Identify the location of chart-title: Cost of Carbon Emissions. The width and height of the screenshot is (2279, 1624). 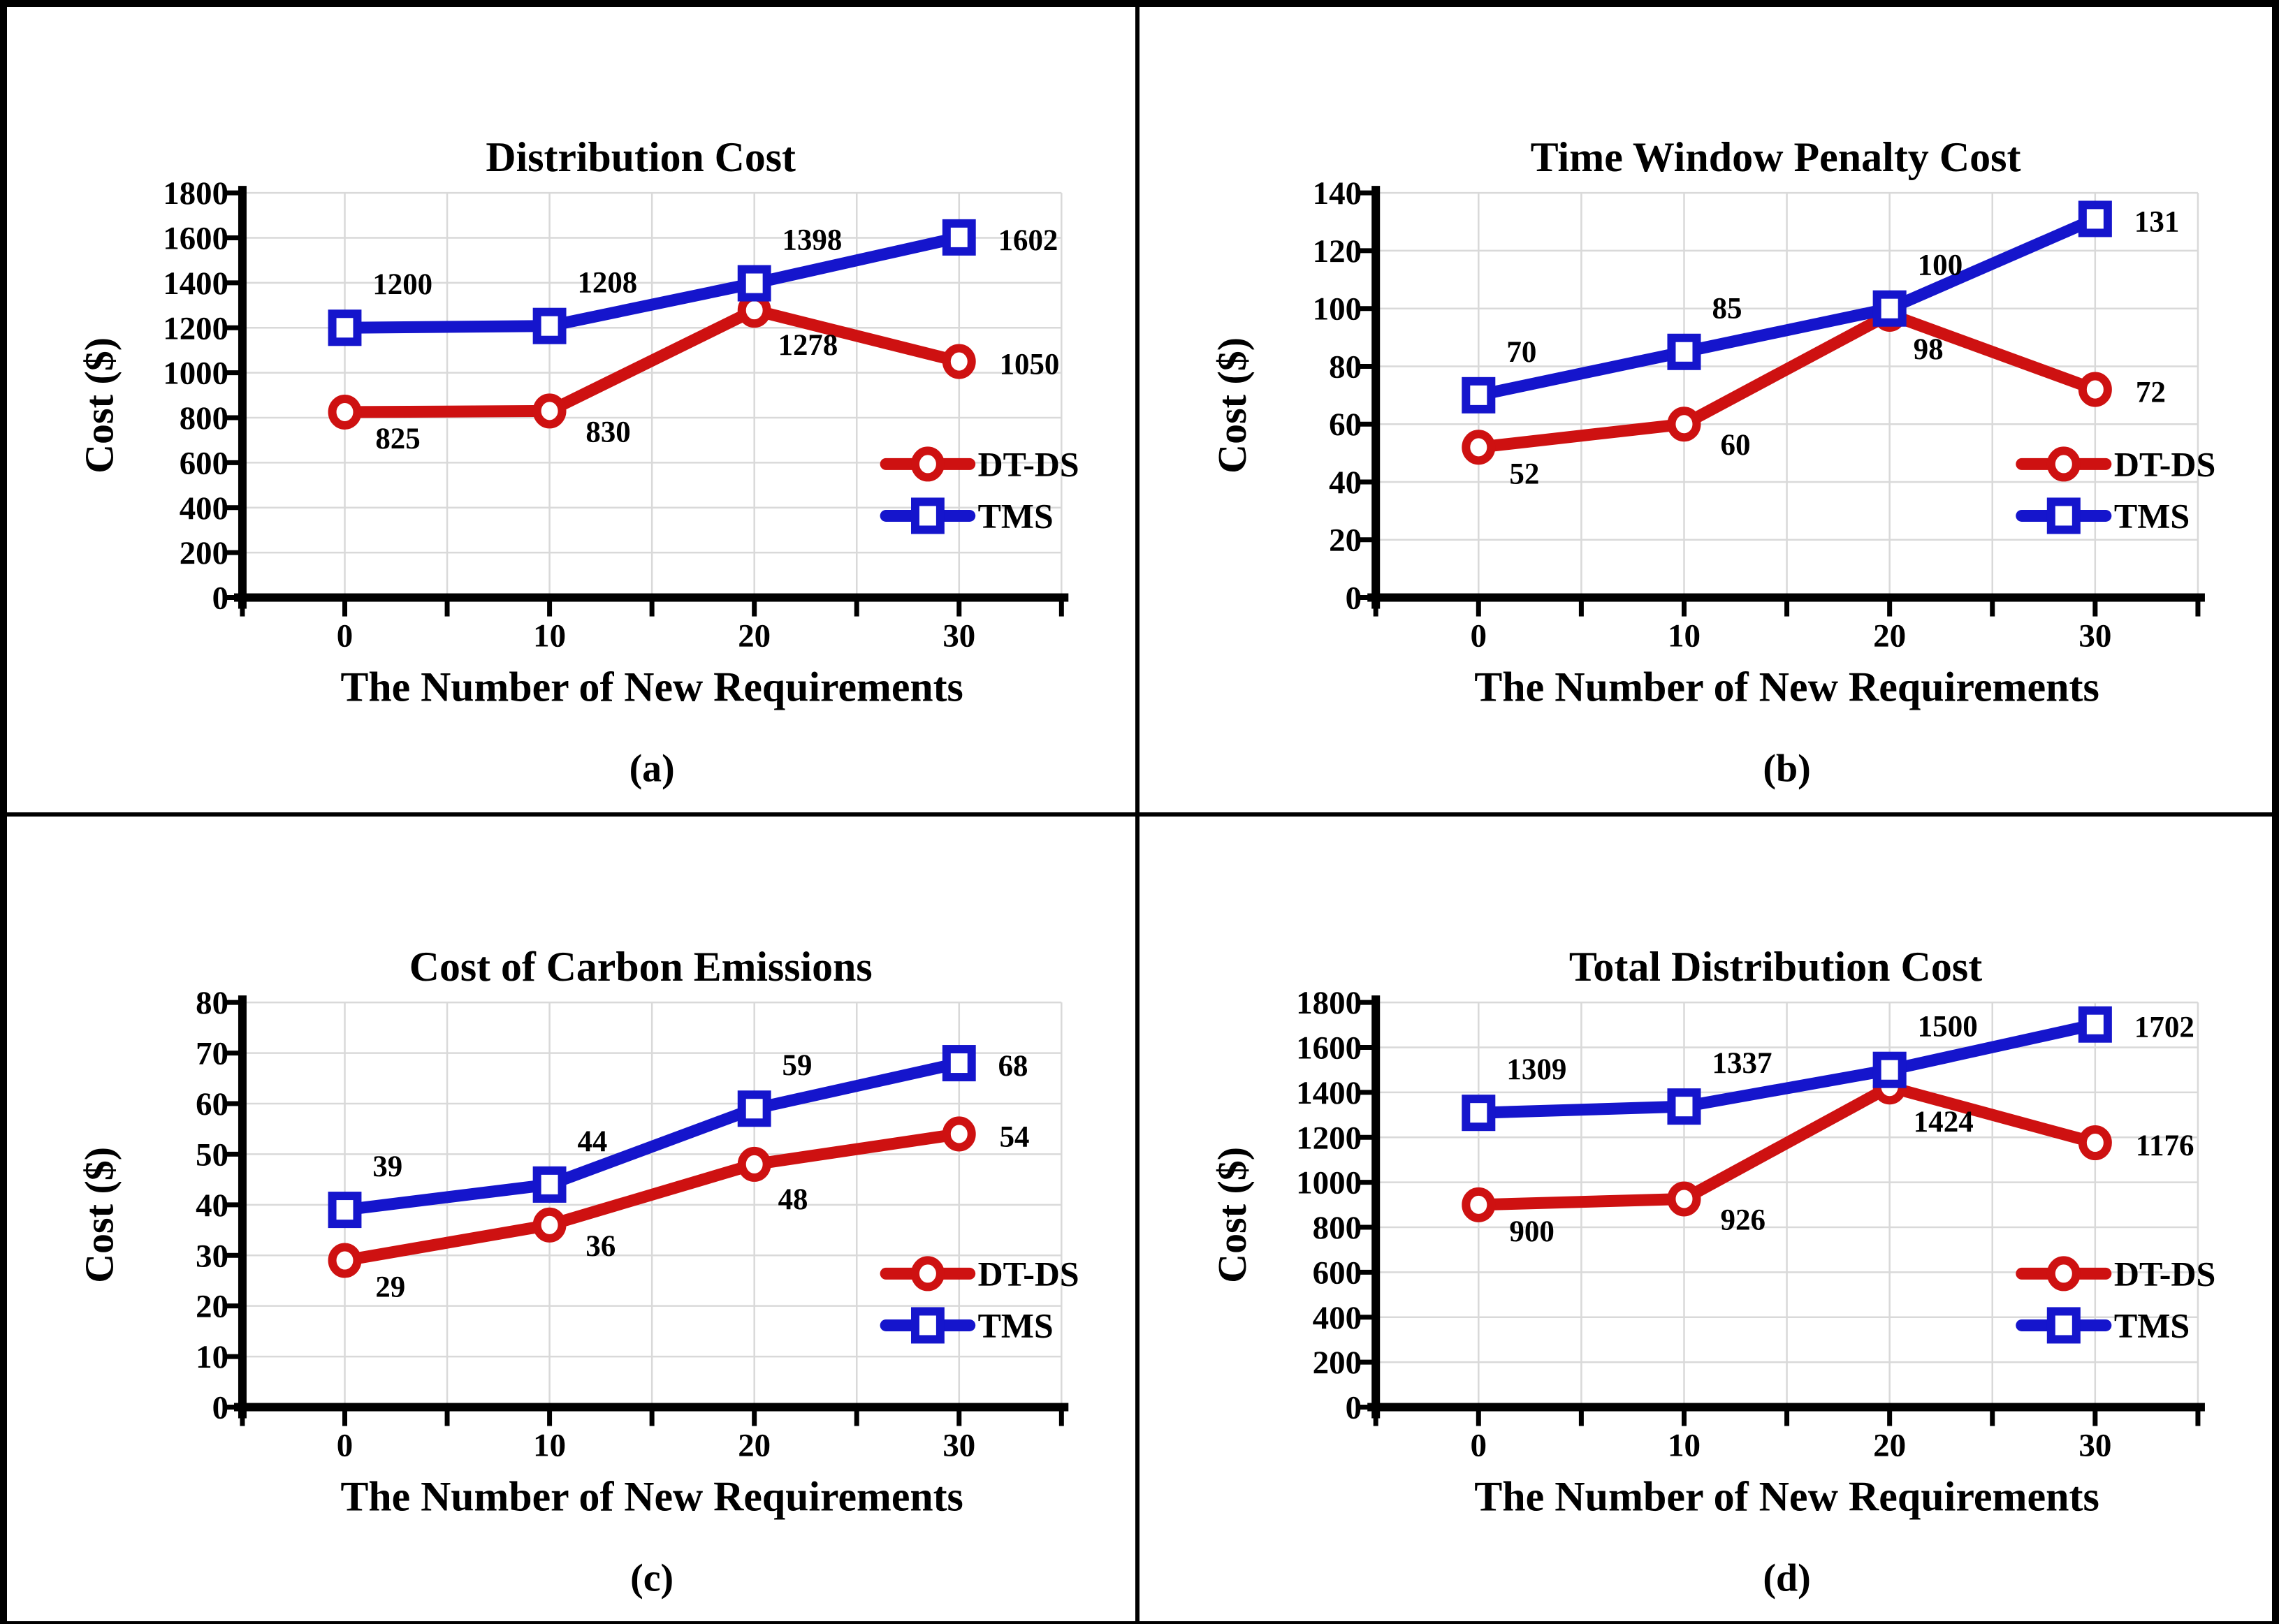
(641, 967).